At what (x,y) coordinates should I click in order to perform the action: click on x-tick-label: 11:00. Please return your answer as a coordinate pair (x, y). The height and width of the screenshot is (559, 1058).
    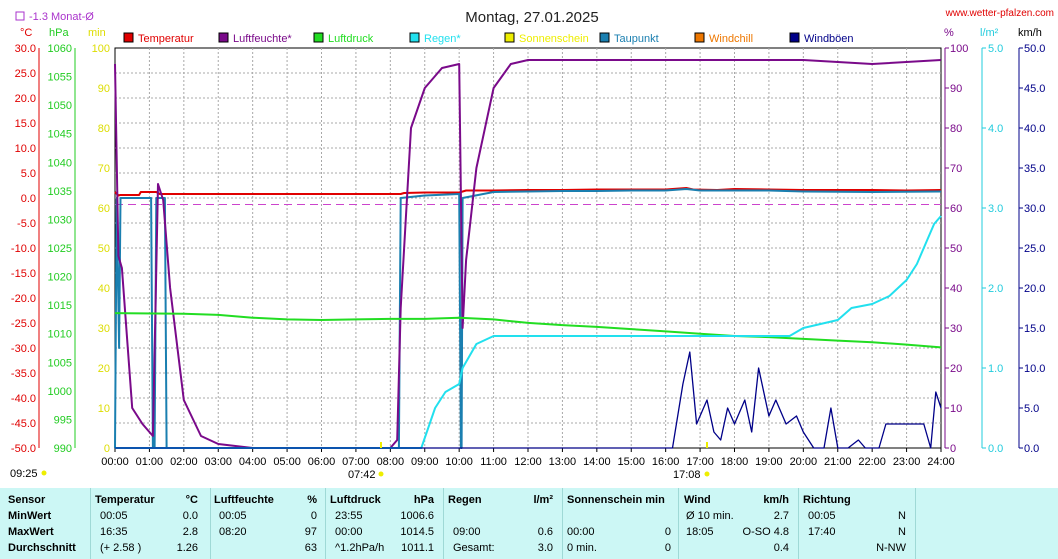
    Looking at the image, I should click on (493, 462).